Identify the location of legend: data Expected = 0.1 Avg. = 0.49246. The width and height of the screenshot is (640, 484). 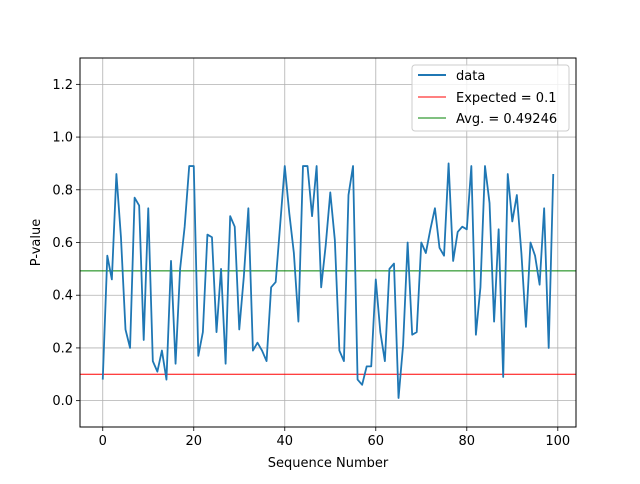
(490, 98).